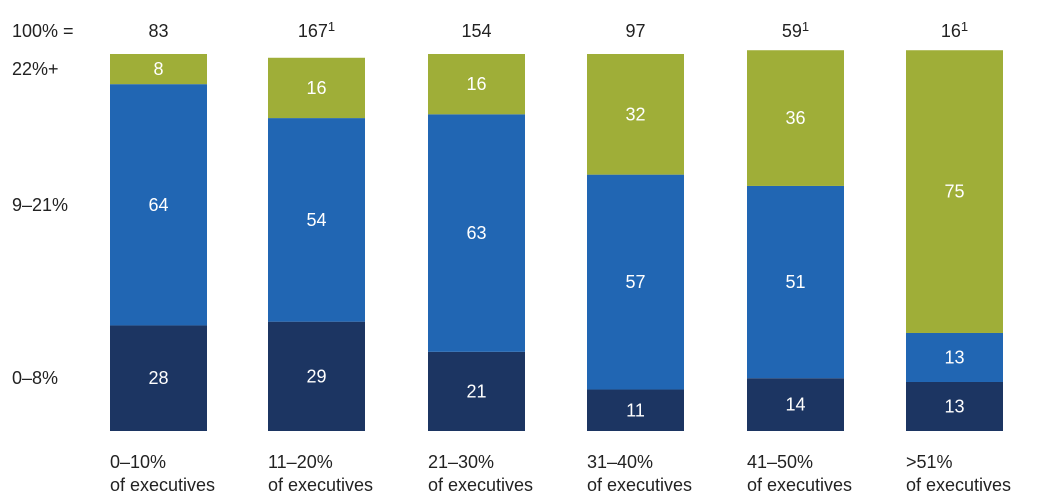  I want to click on segment-value-label-5-3: 36, so click(795, 118).